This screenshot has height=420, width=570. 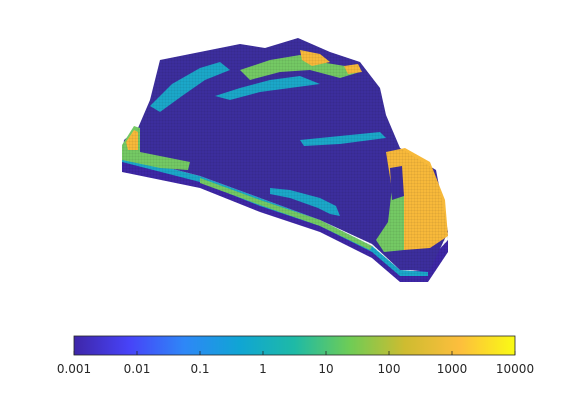 I want to click on colorbar-tick-label: 10000, so click(x=515, y=369).